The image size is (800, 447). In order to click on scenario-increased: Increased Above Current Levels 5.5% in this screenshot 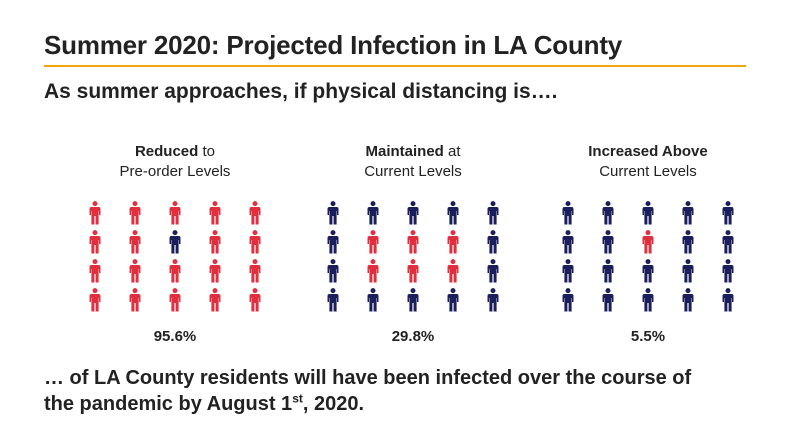, I will do `click(648, 243)`.